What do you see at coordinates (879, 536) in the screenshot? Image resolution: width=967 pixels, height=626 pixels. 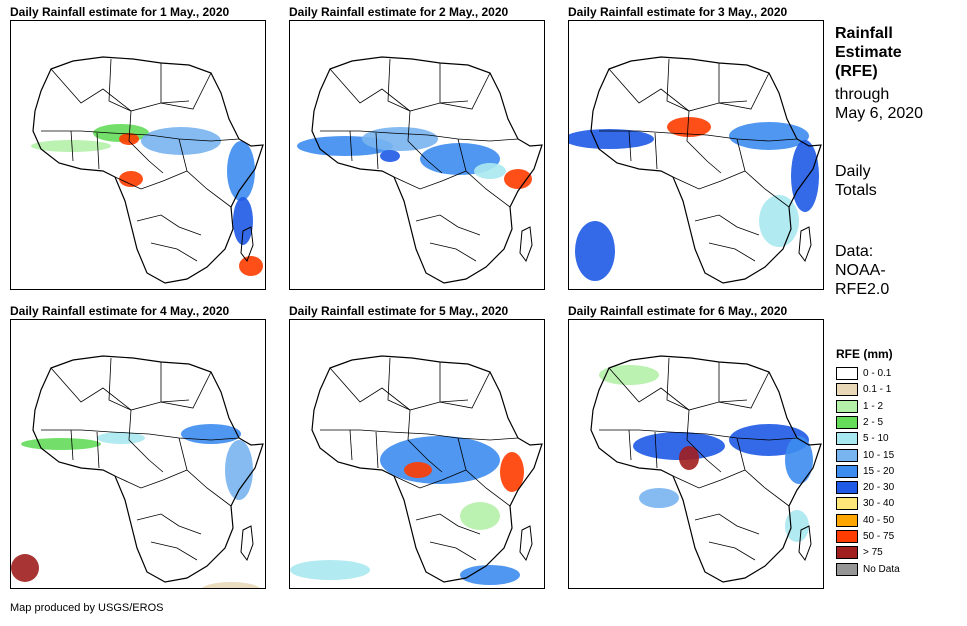 I see `legend-label: 50 - 75` at bounding box center [879, 536].